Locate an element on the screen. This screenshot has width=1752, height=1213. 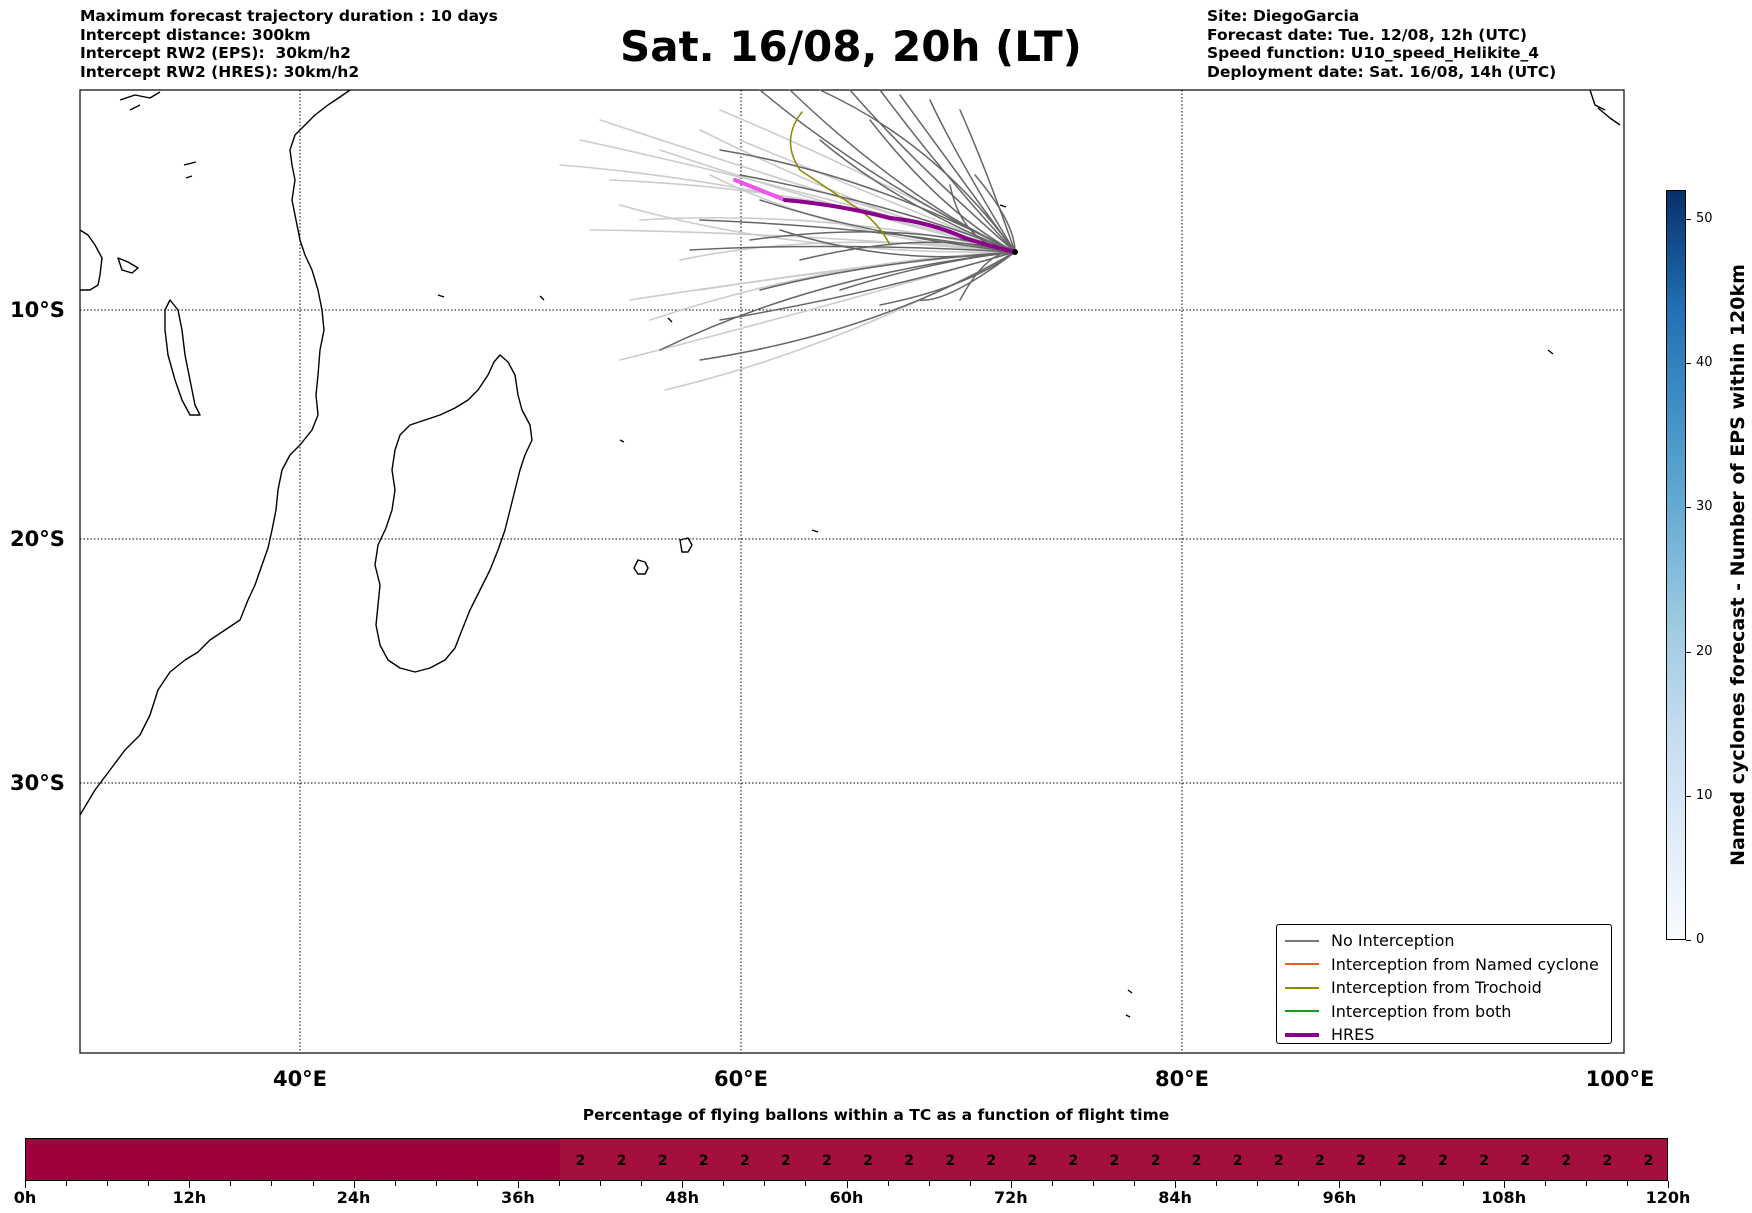
timebar-label: 120h is located at coordinates (1668, 1197).